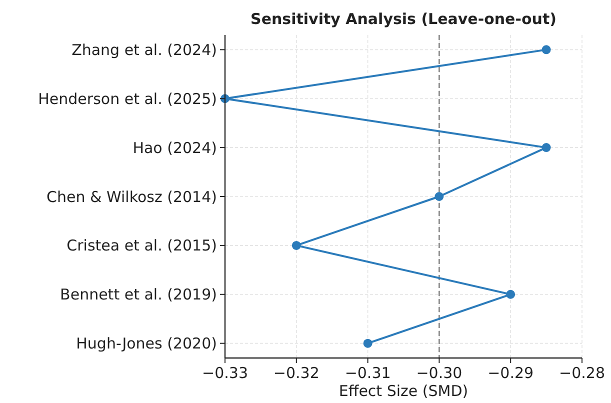  I want to click on x-tick-label: −0.31, so click(367, 373).